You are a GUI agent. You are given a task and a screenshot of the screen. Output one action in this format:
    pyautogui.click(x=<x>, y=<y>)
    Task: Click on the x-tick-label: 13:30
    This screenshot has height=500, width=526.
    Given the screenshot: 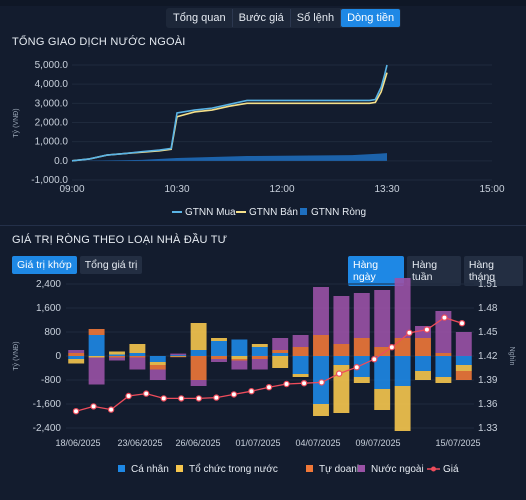 What is the action you would take?
    pyautogui.click(x=386, y=189)
    